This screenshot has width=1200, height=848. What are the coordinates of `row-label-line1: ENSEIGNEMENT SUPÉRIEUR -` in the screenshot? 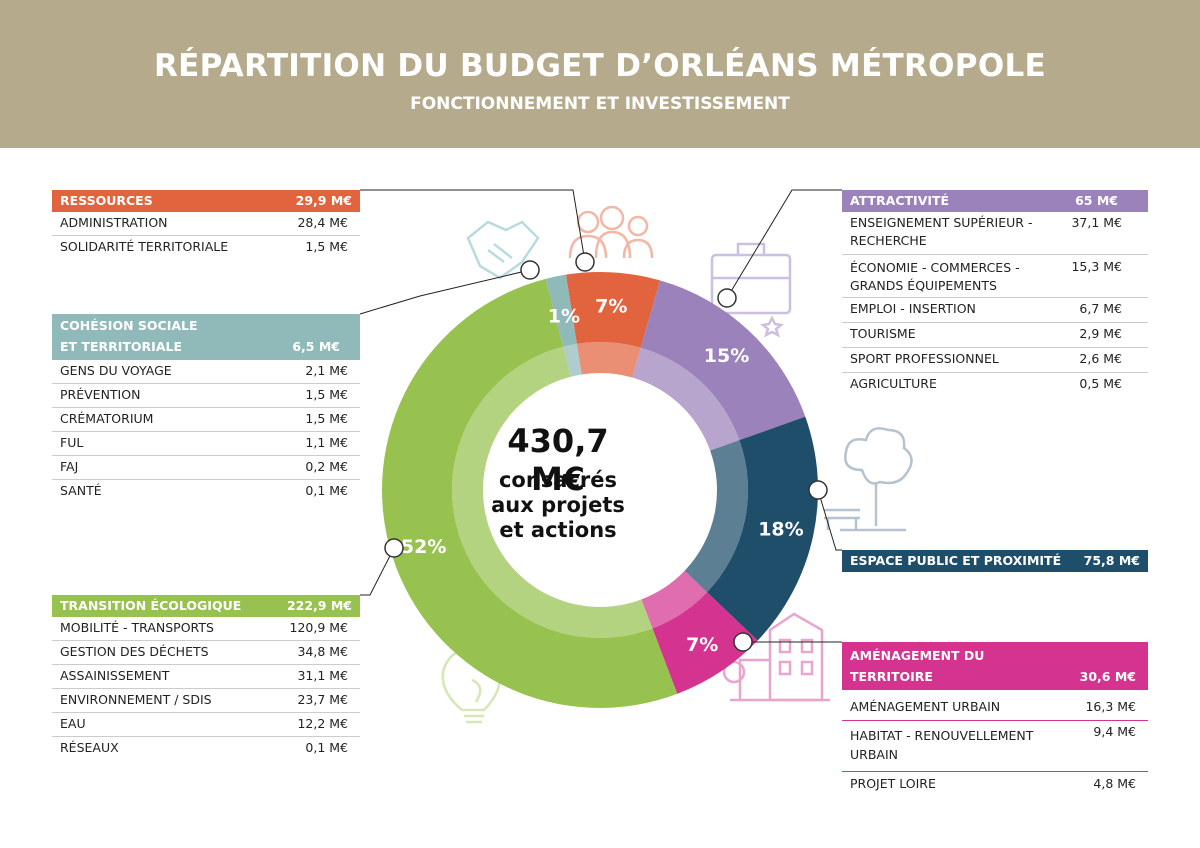 It's located at (941, 222).